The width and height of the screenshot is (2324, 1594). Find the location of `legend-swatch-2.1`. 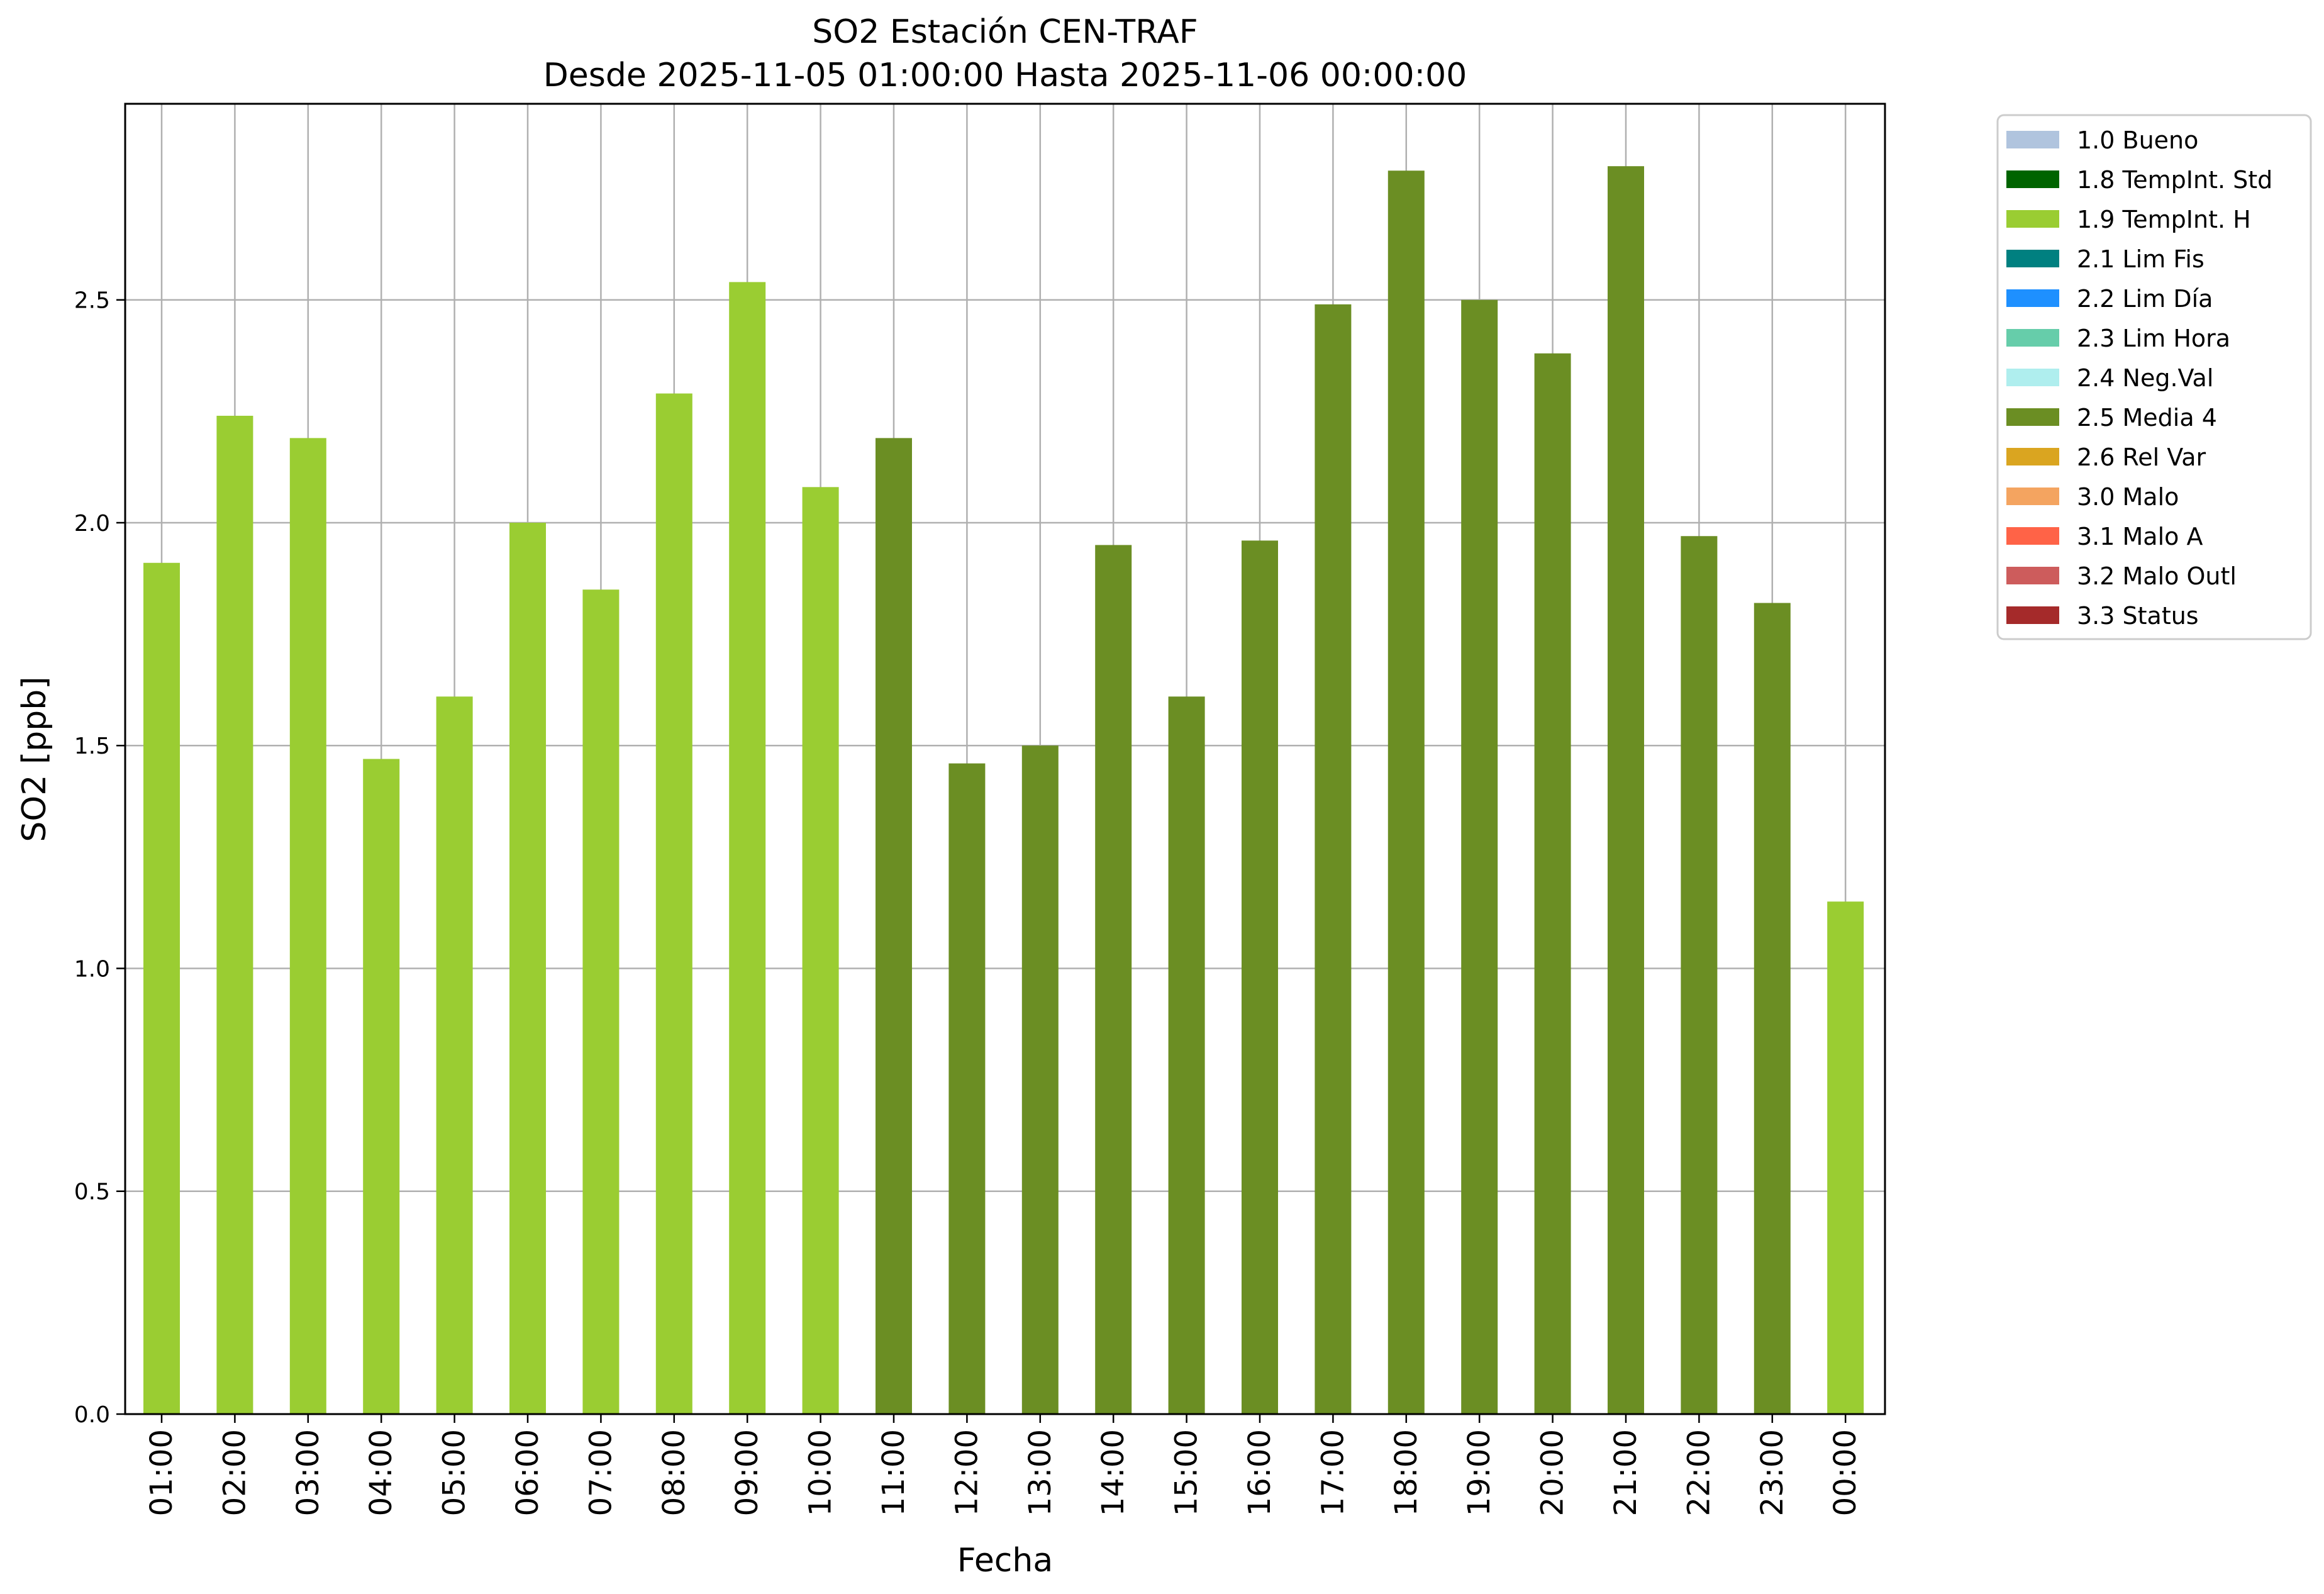

legend-swatch-2.1 is located at coordinates (2032, 258).